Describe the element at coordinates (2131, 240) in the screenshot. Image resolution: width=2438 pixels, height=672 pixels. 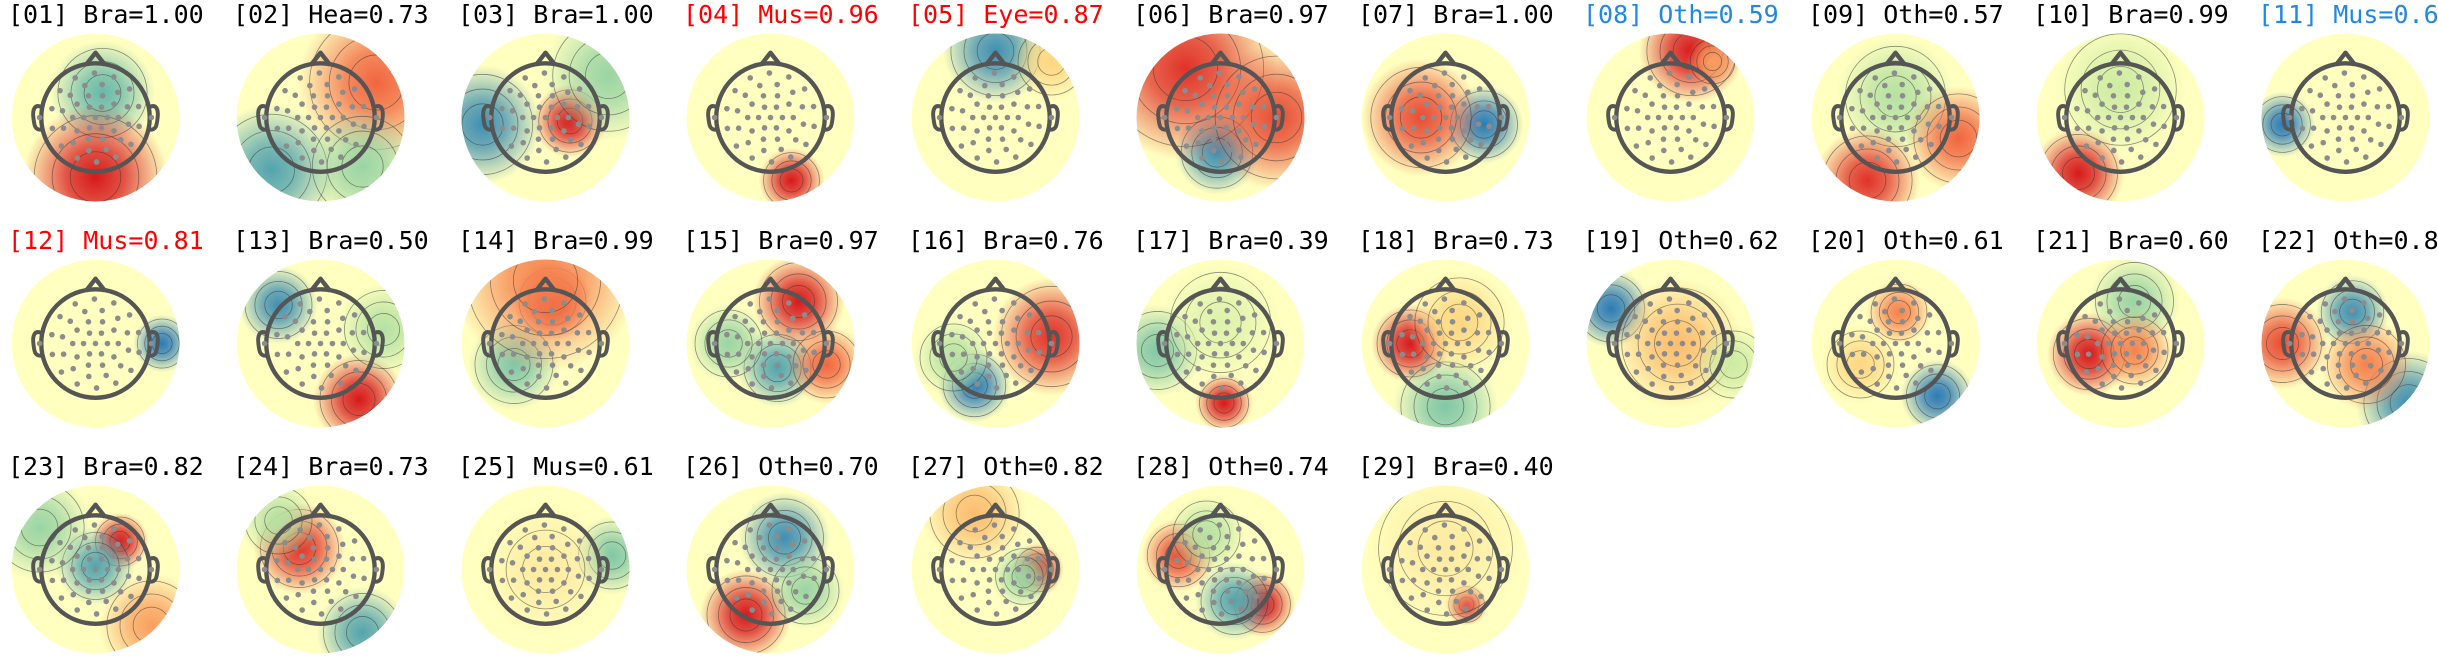
I see `component-label: [21] Bra=0.60` at that location.